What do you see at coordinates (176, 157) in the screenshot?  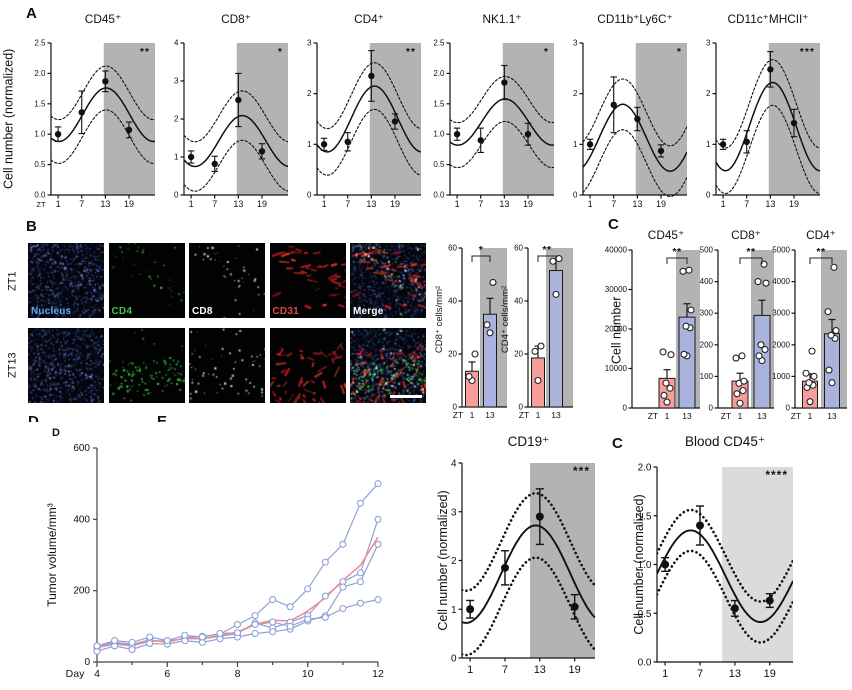 I see `y-tick-label: 1` at bounding box center [176, 157].